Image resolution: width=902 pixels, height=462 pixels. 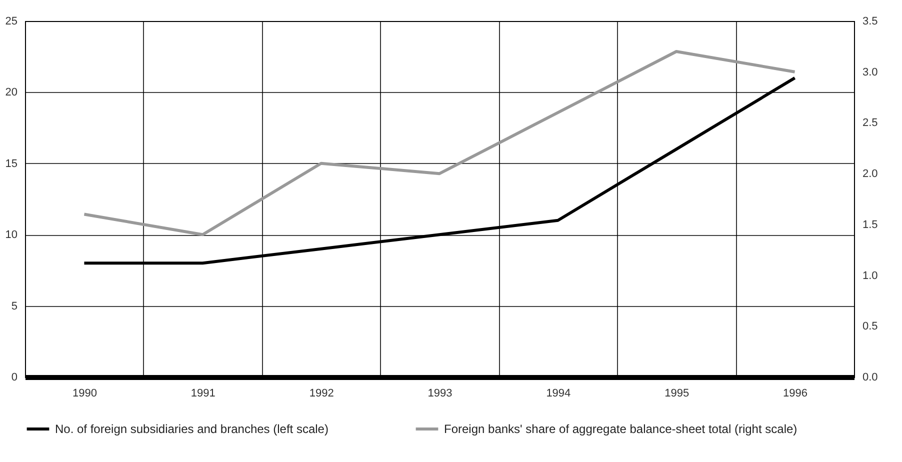 What do you see at coordinates (11, 92) in the screenshot?
I see `y-tick-label: 20` at bounding box center [11, 92].